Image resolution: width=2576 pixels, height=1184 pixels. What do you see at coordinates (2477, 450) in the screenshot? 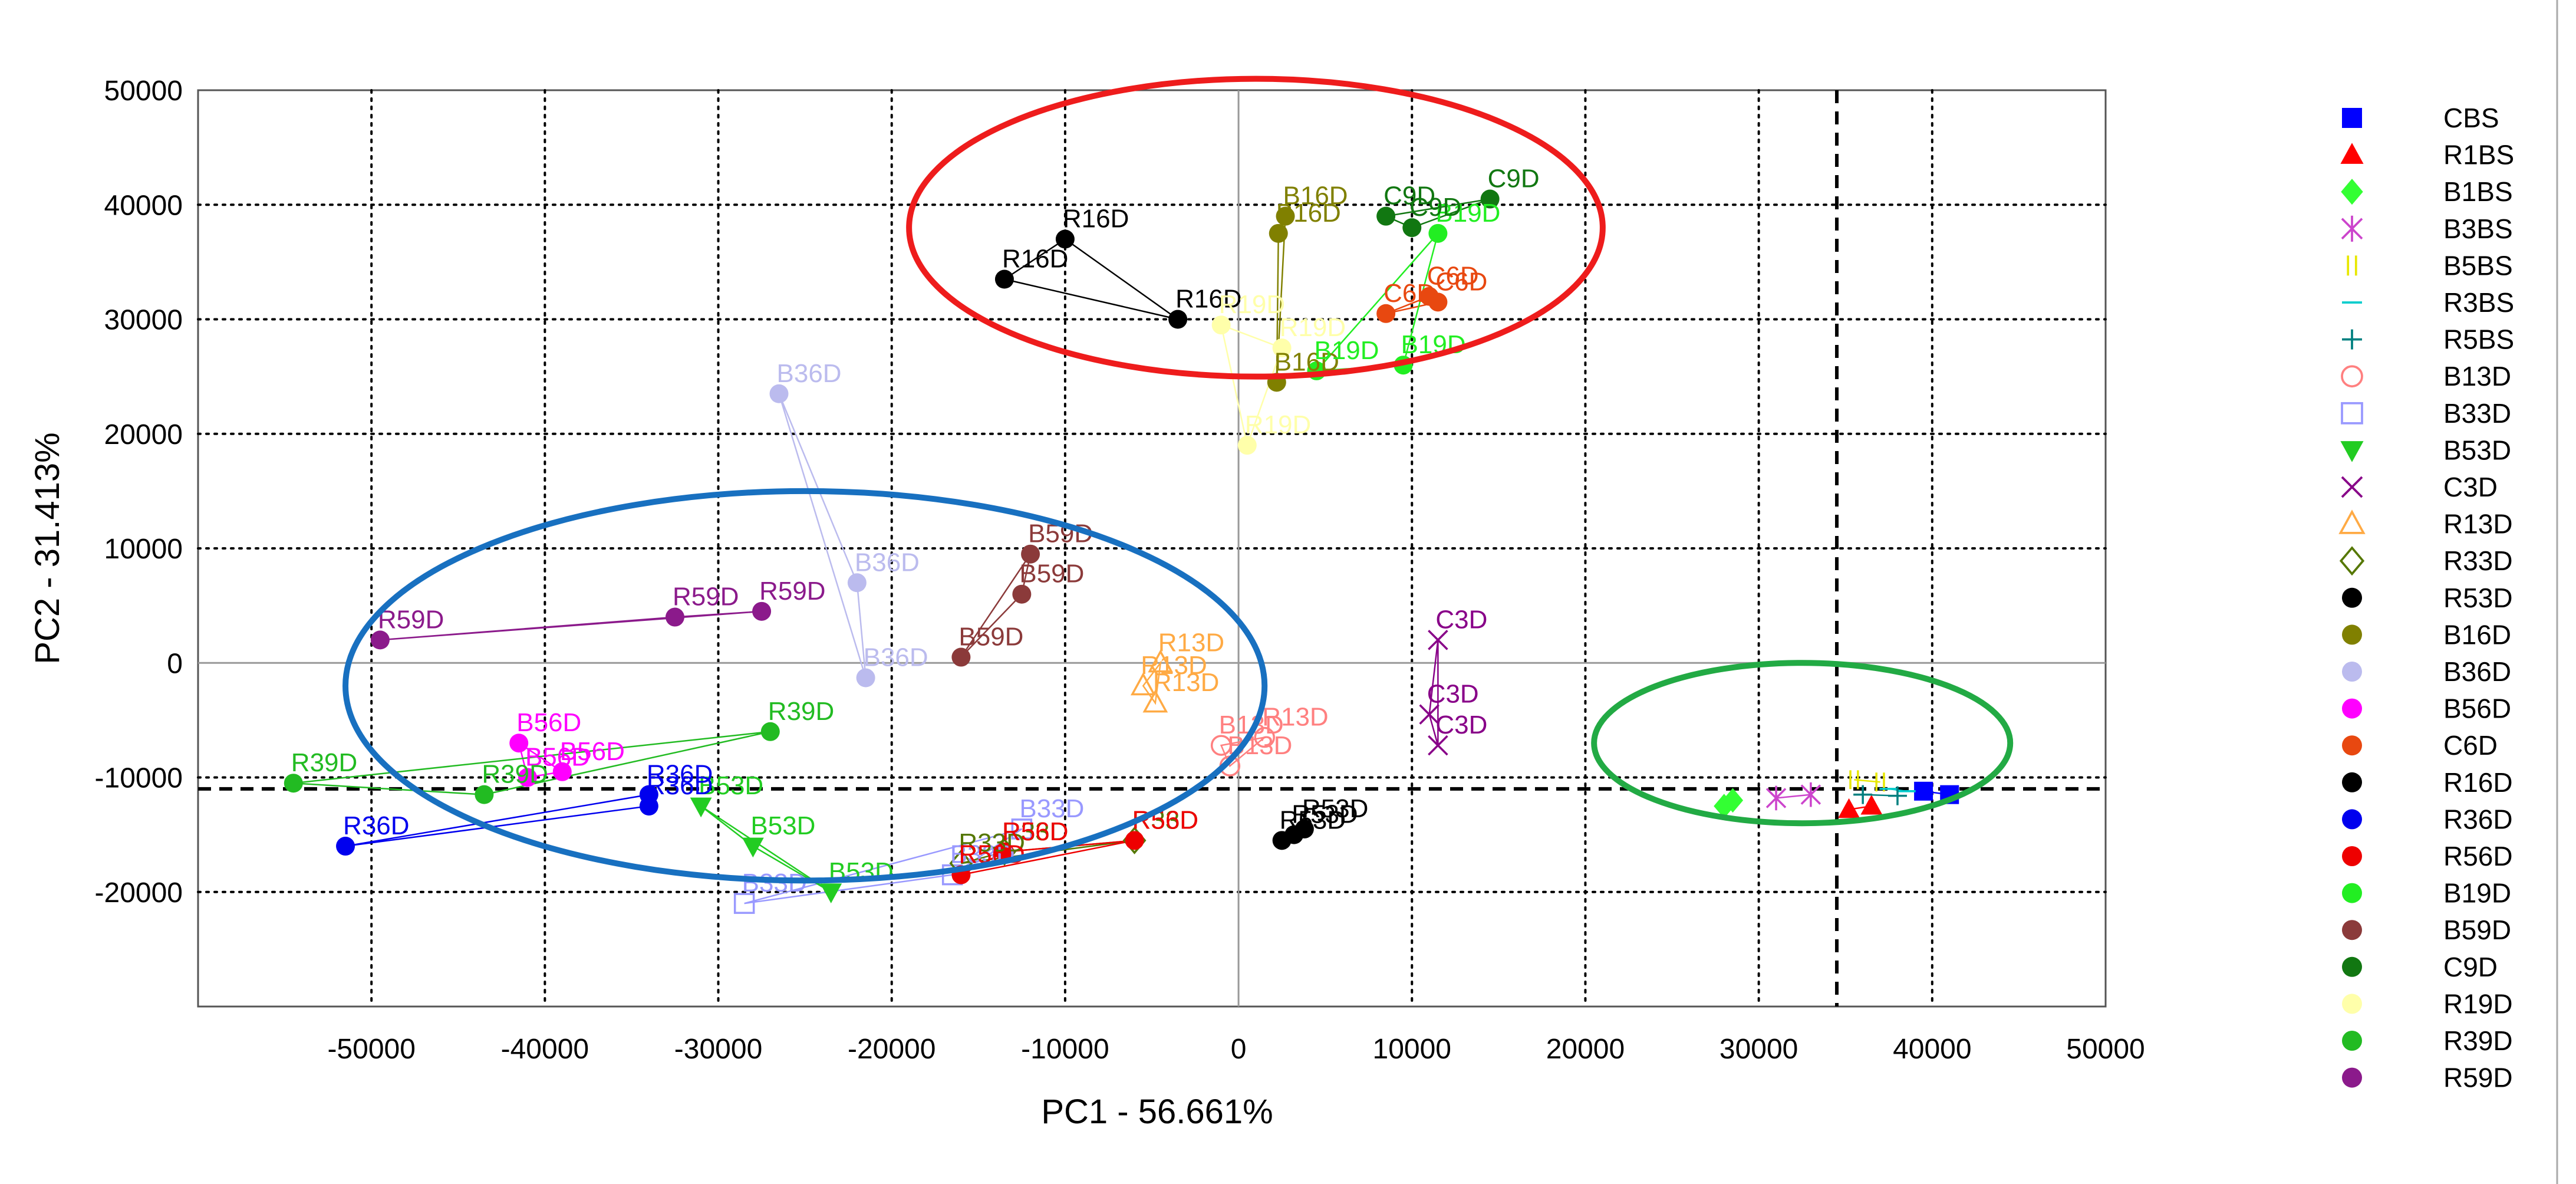
I see `legend-label-b53d: B53D` at bounding box center [2477, 450].